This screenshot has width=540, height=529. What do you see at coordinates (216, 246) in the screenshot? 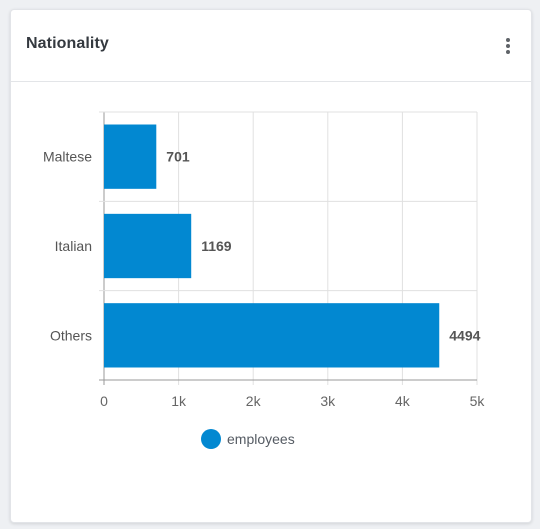
I see `data-label: 1169` at bounding box center [216, 246].